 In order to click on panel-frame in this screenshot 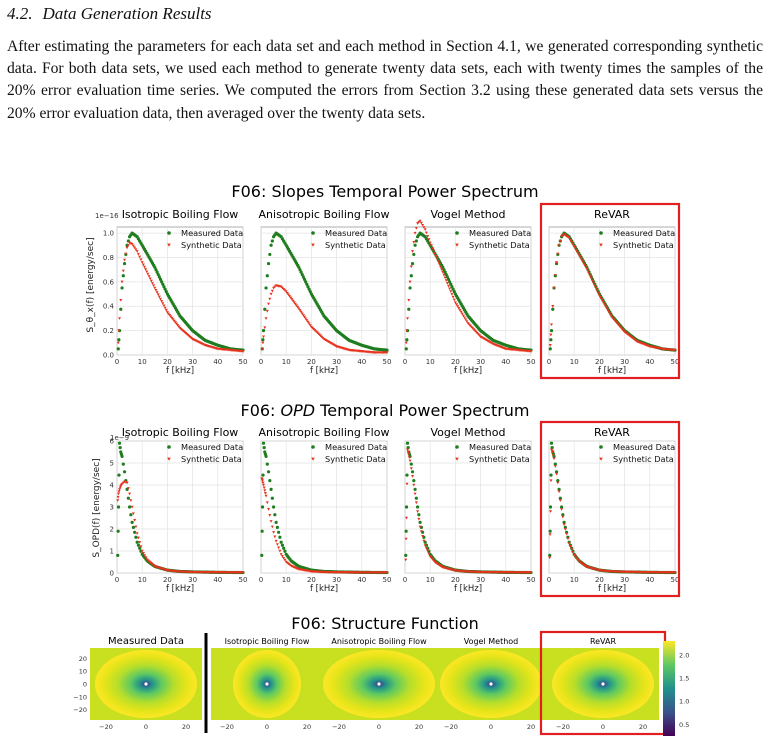, I will do `click(324, 291)`.